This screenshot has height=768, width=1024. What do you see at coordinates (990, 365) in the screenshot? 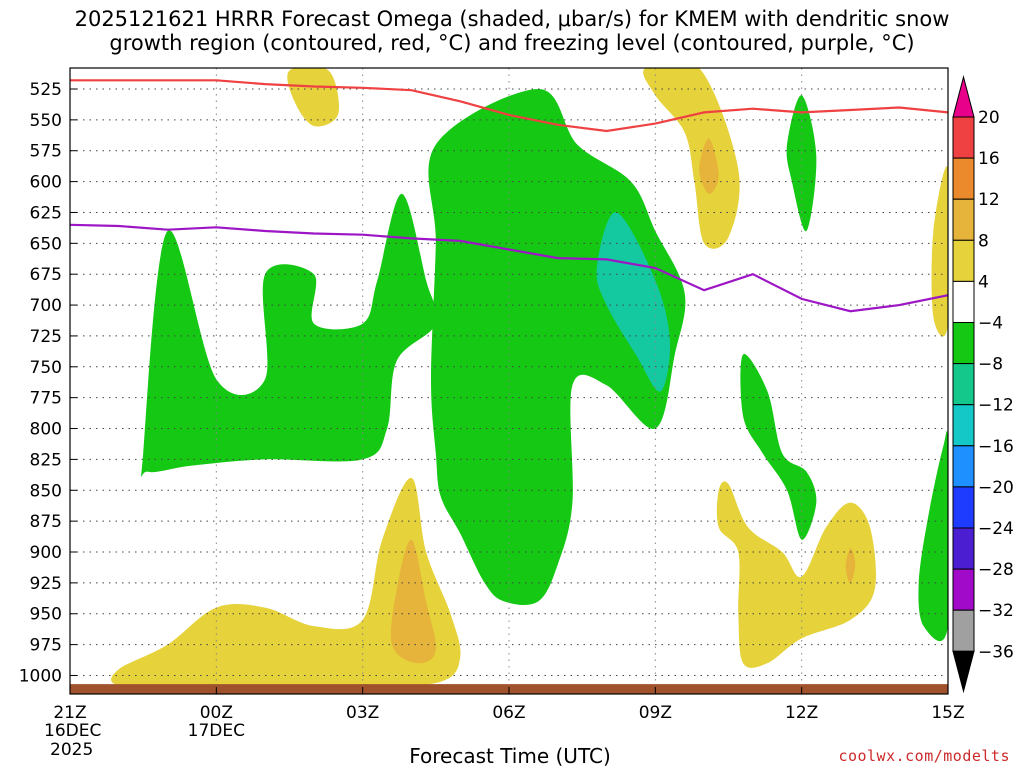
I see `colorbar-label: −8` at bounding box center [990, 365].